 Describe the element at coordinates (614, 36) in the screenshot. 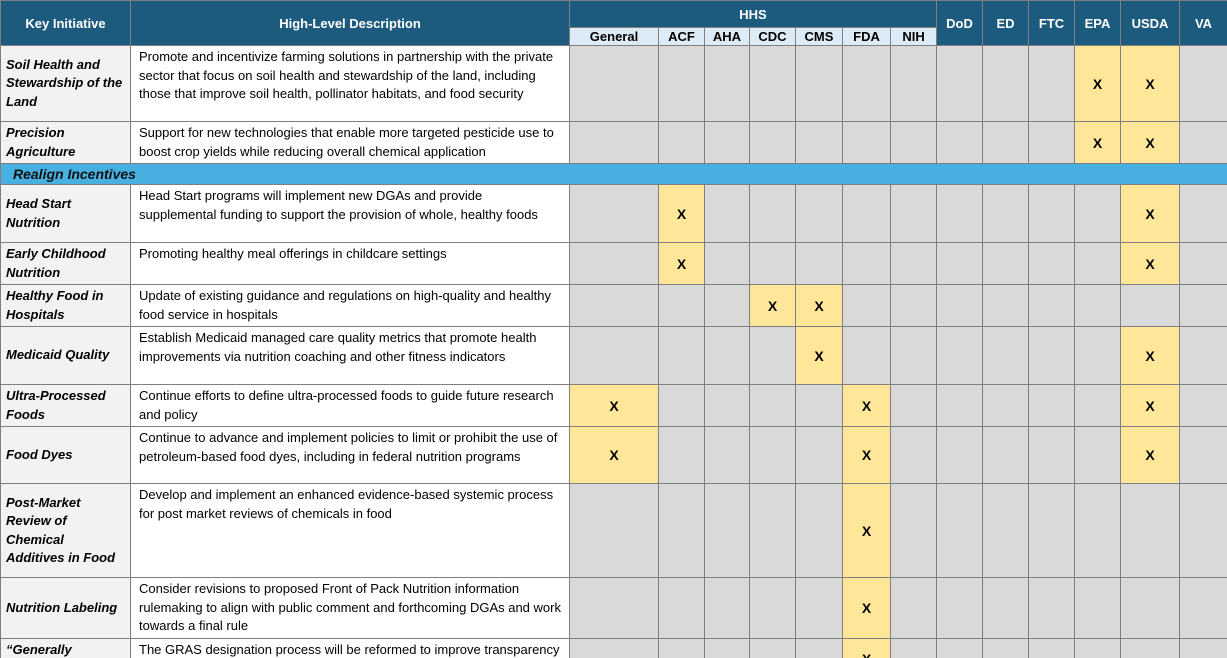

I see `subheader-row: General ACF AHA CDC CMS FDA NIH` at that location.